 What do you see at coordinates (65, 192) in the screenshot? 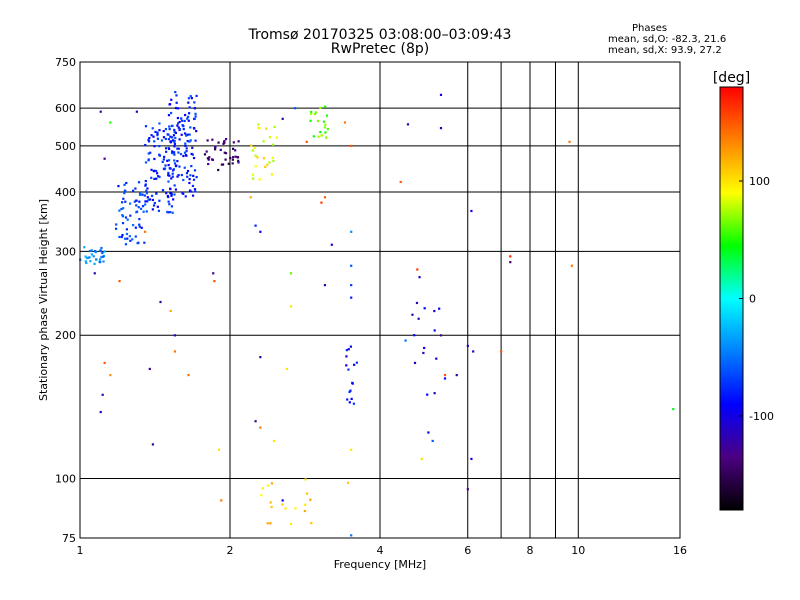
I see `y-tick-label: 400` at bounding box center [65, 192].